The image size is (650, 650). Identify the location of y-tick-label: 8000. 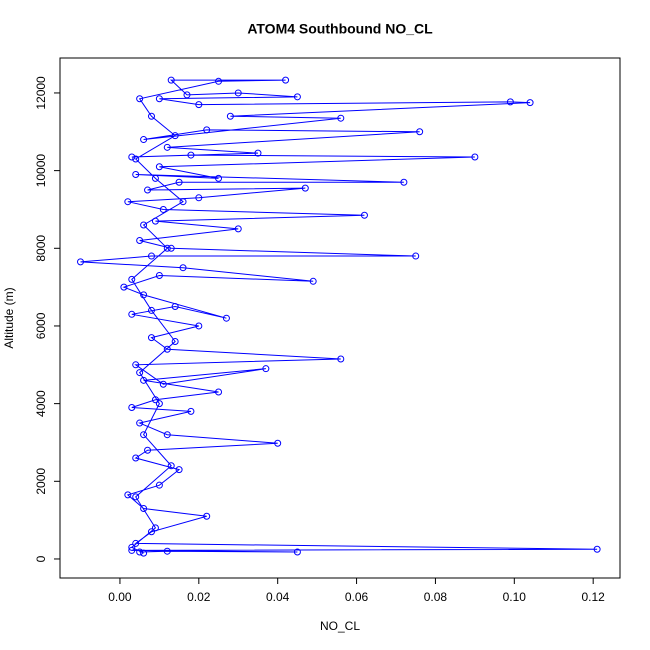
(41, 248).